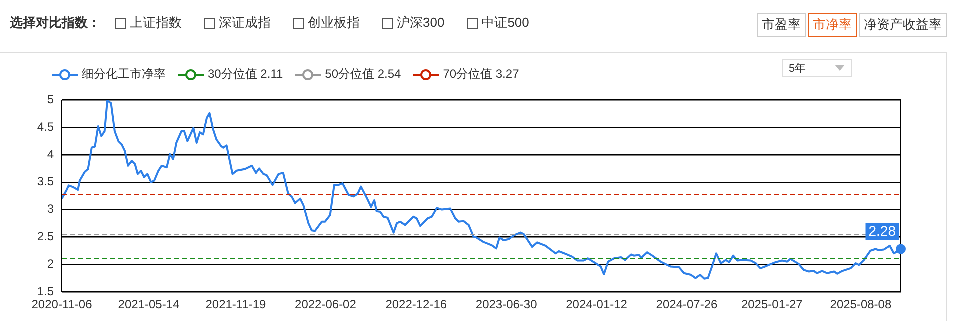  What do you see at coordinates (781, 25) in the screenshot?
I see `tab-button: 市盈率` at bounding box center [781, 25].